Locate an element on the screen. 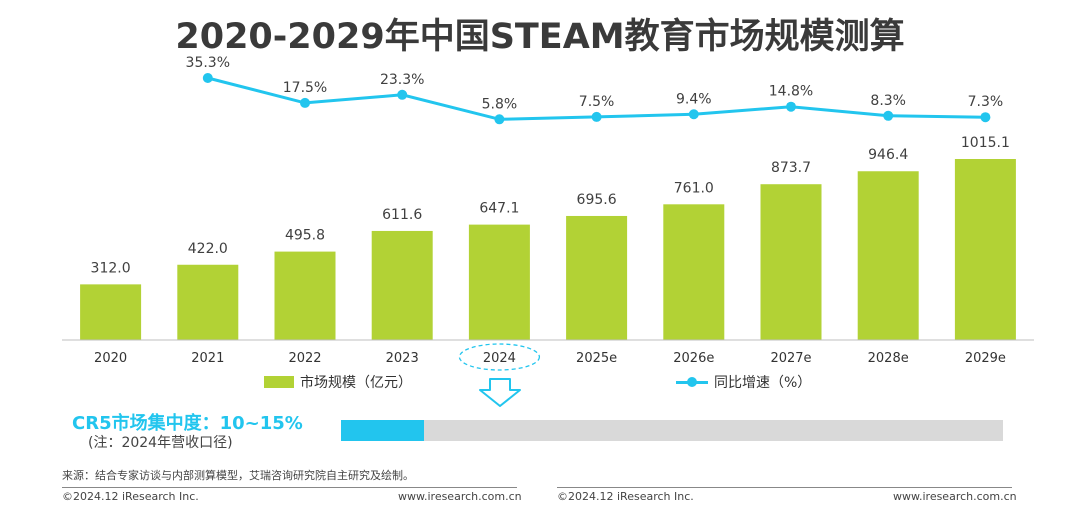 This screenshot has height=508, width=1080. cr5-progress-fill is located at coordinates (382, 430).